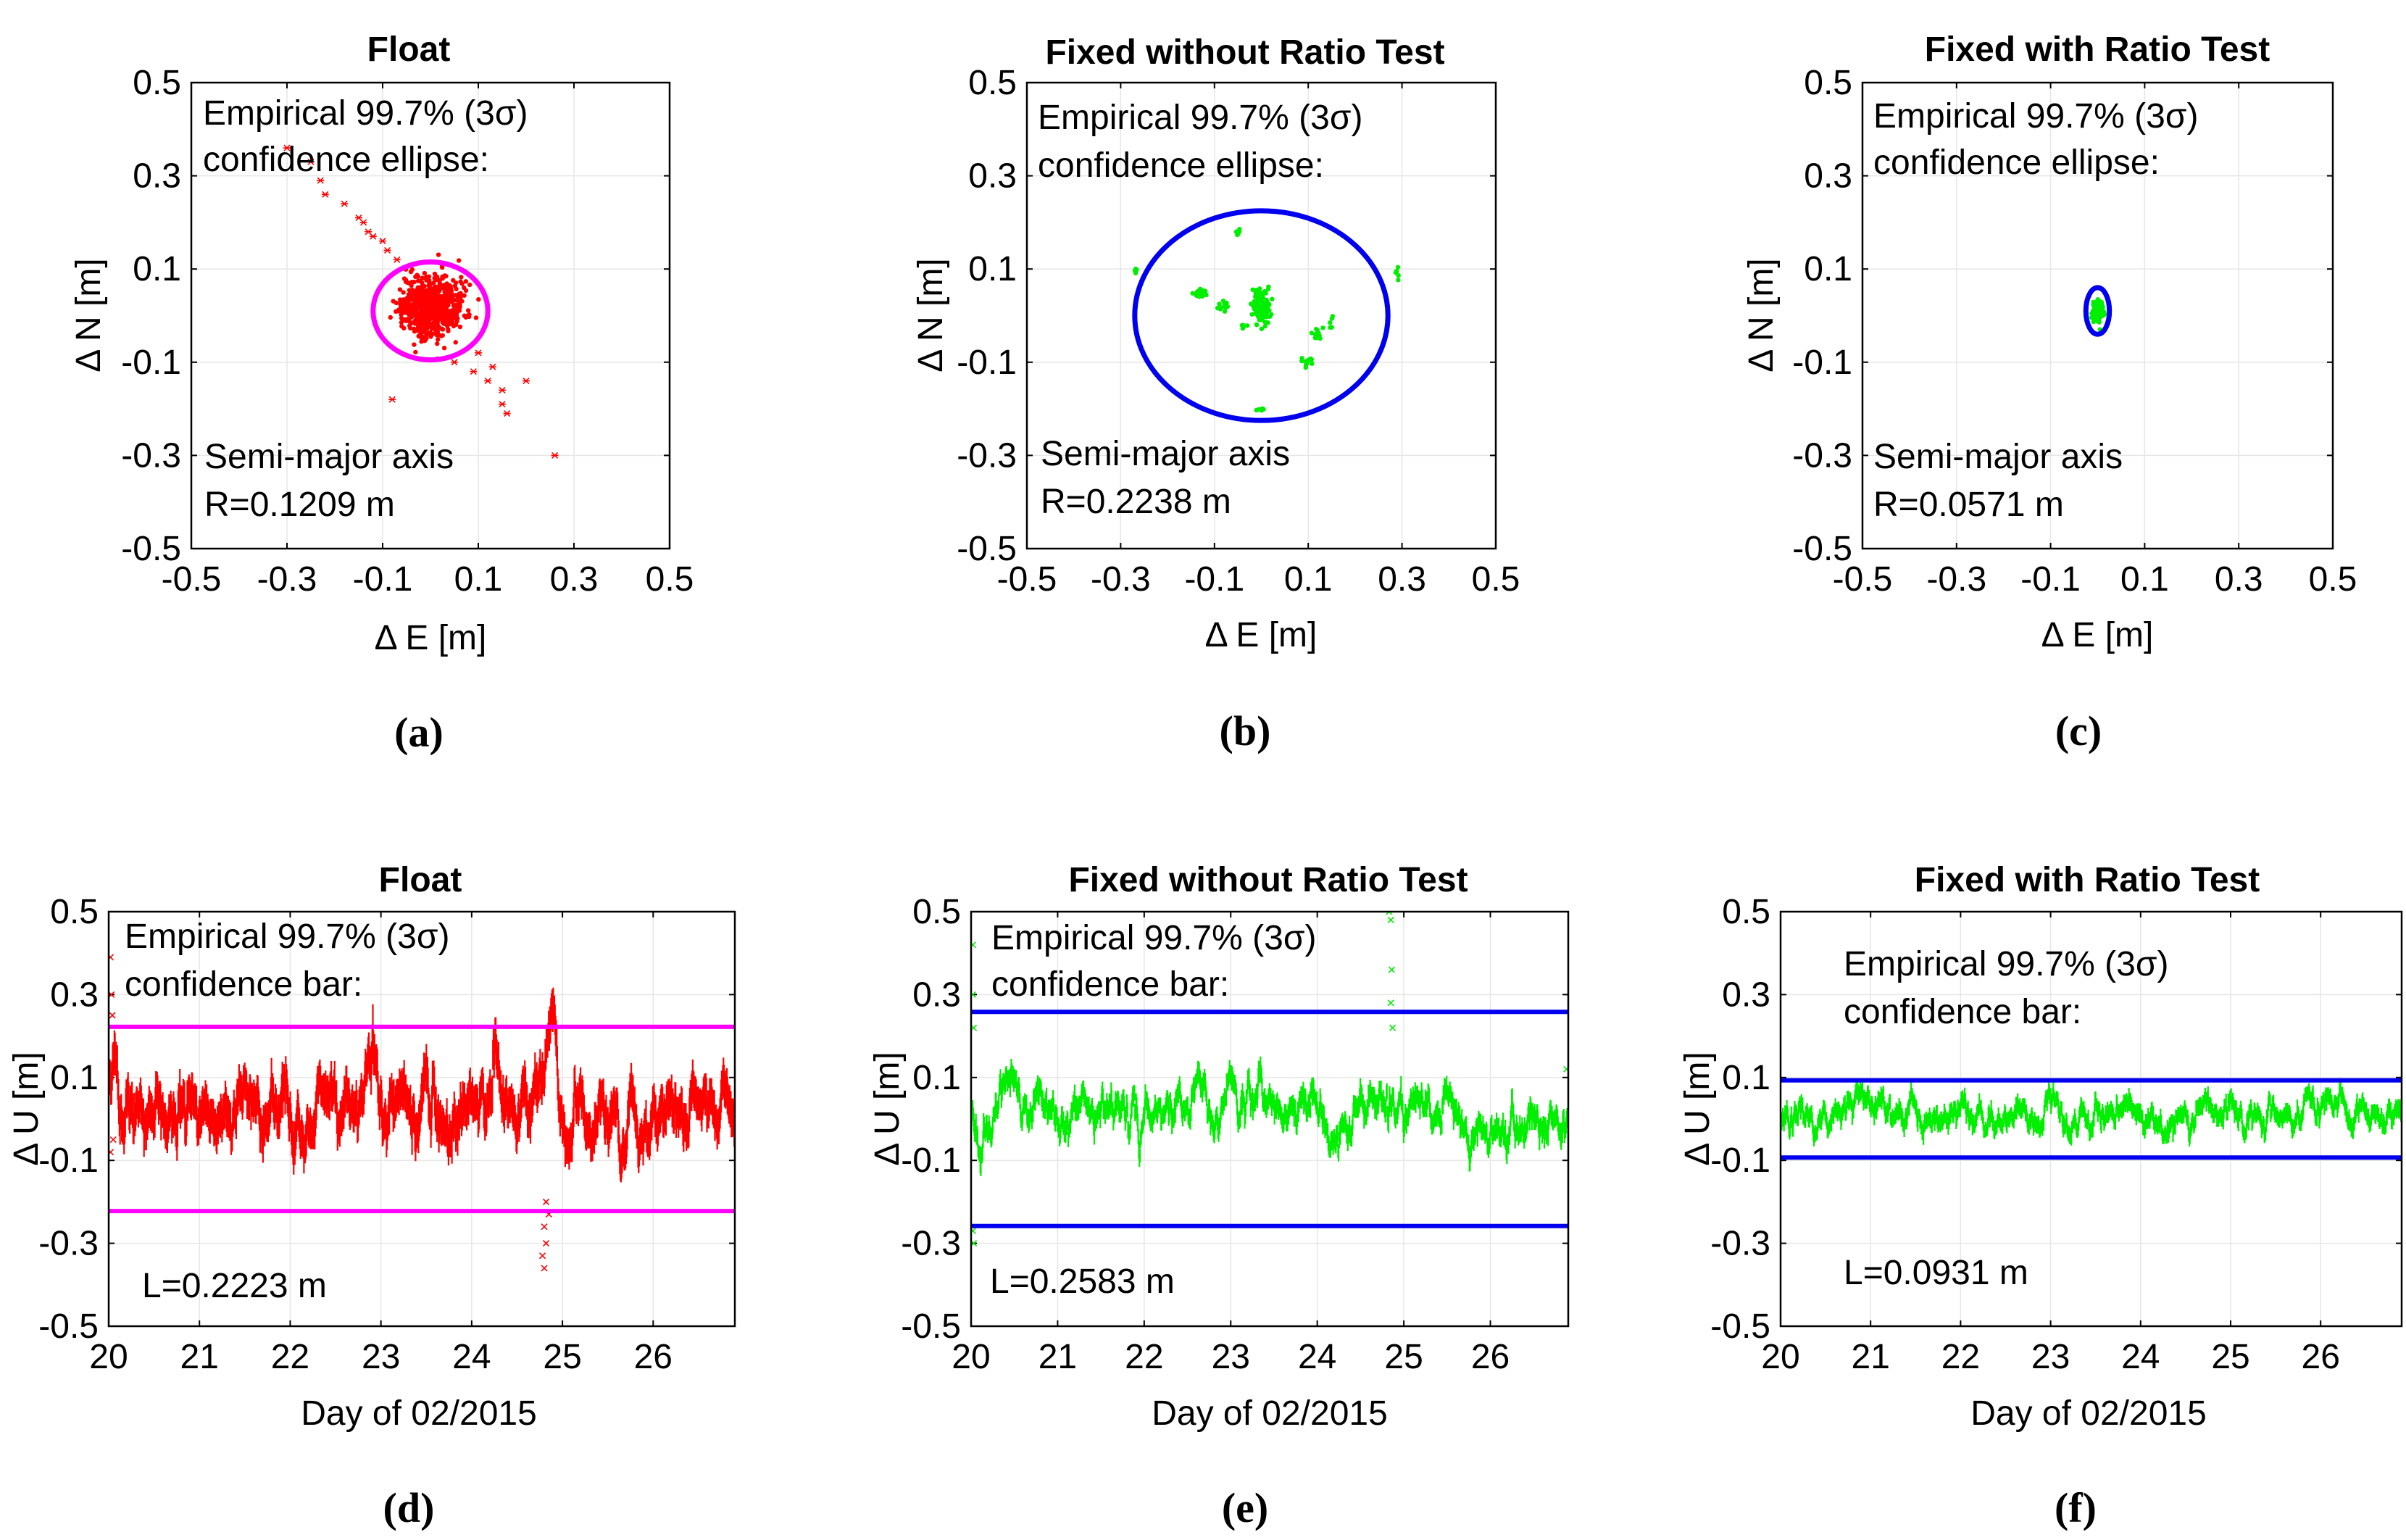 This screenshot has height=1540, width=2406. I want to click on x-tick-label: 22, so click(290, 1357).